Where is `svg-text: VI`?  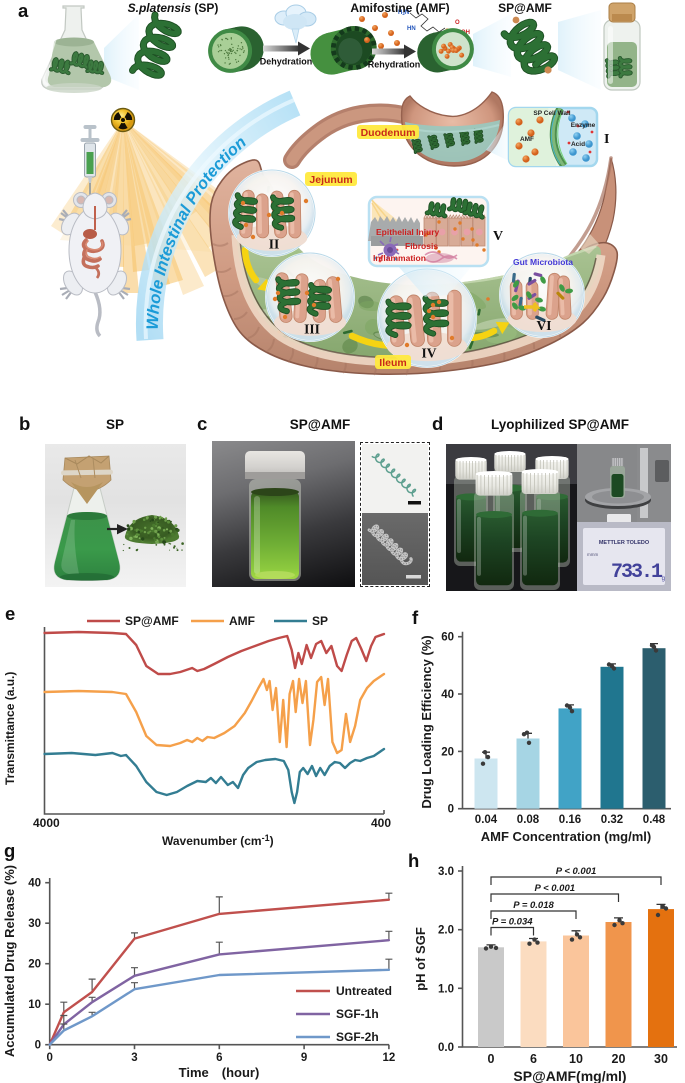
svg-text: VI is located at coordinates (543, 325).